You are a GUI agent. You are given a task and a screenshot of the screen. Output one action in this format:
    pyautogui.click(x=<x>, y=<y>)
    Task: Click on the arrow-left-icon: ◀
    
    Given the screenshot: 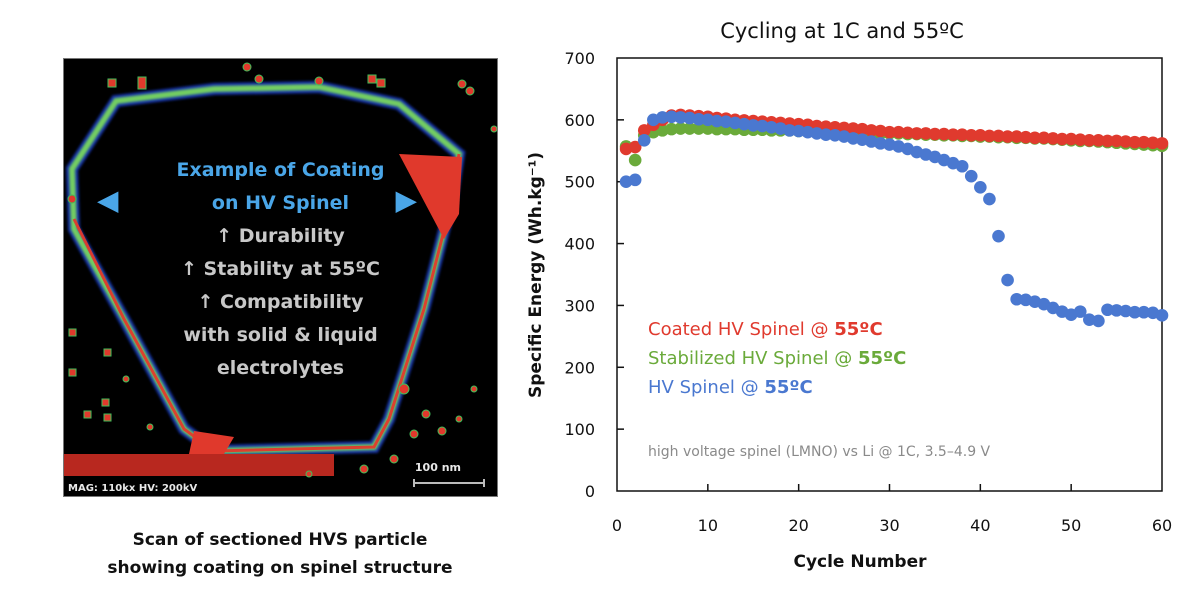 What is the action you would take?
    pyautogui.click(x=108, y=200)
    